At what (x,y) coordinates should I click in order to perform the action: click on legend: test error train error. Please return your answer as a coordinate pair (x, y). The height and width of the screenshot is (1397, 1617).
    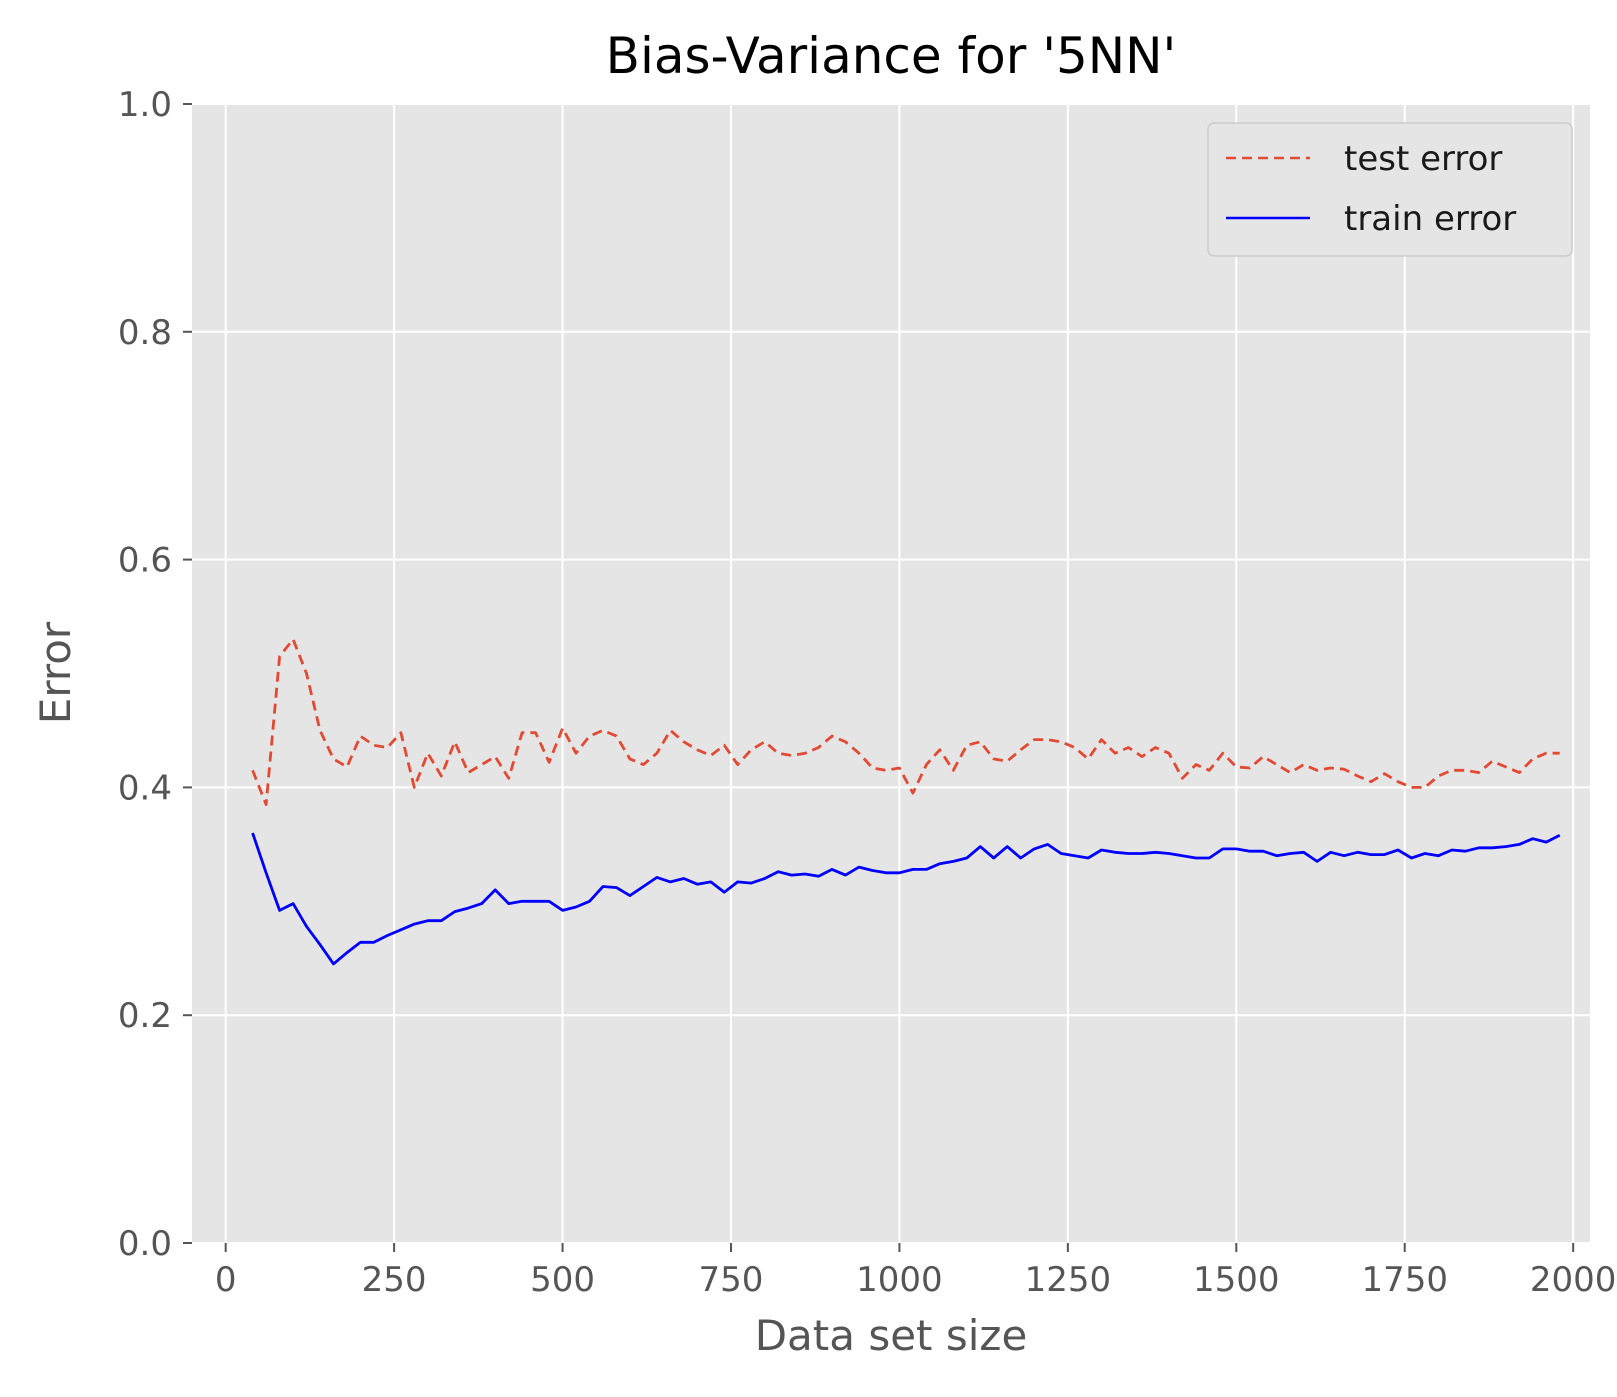
    Looking at the image, I should click on (1390, 189).